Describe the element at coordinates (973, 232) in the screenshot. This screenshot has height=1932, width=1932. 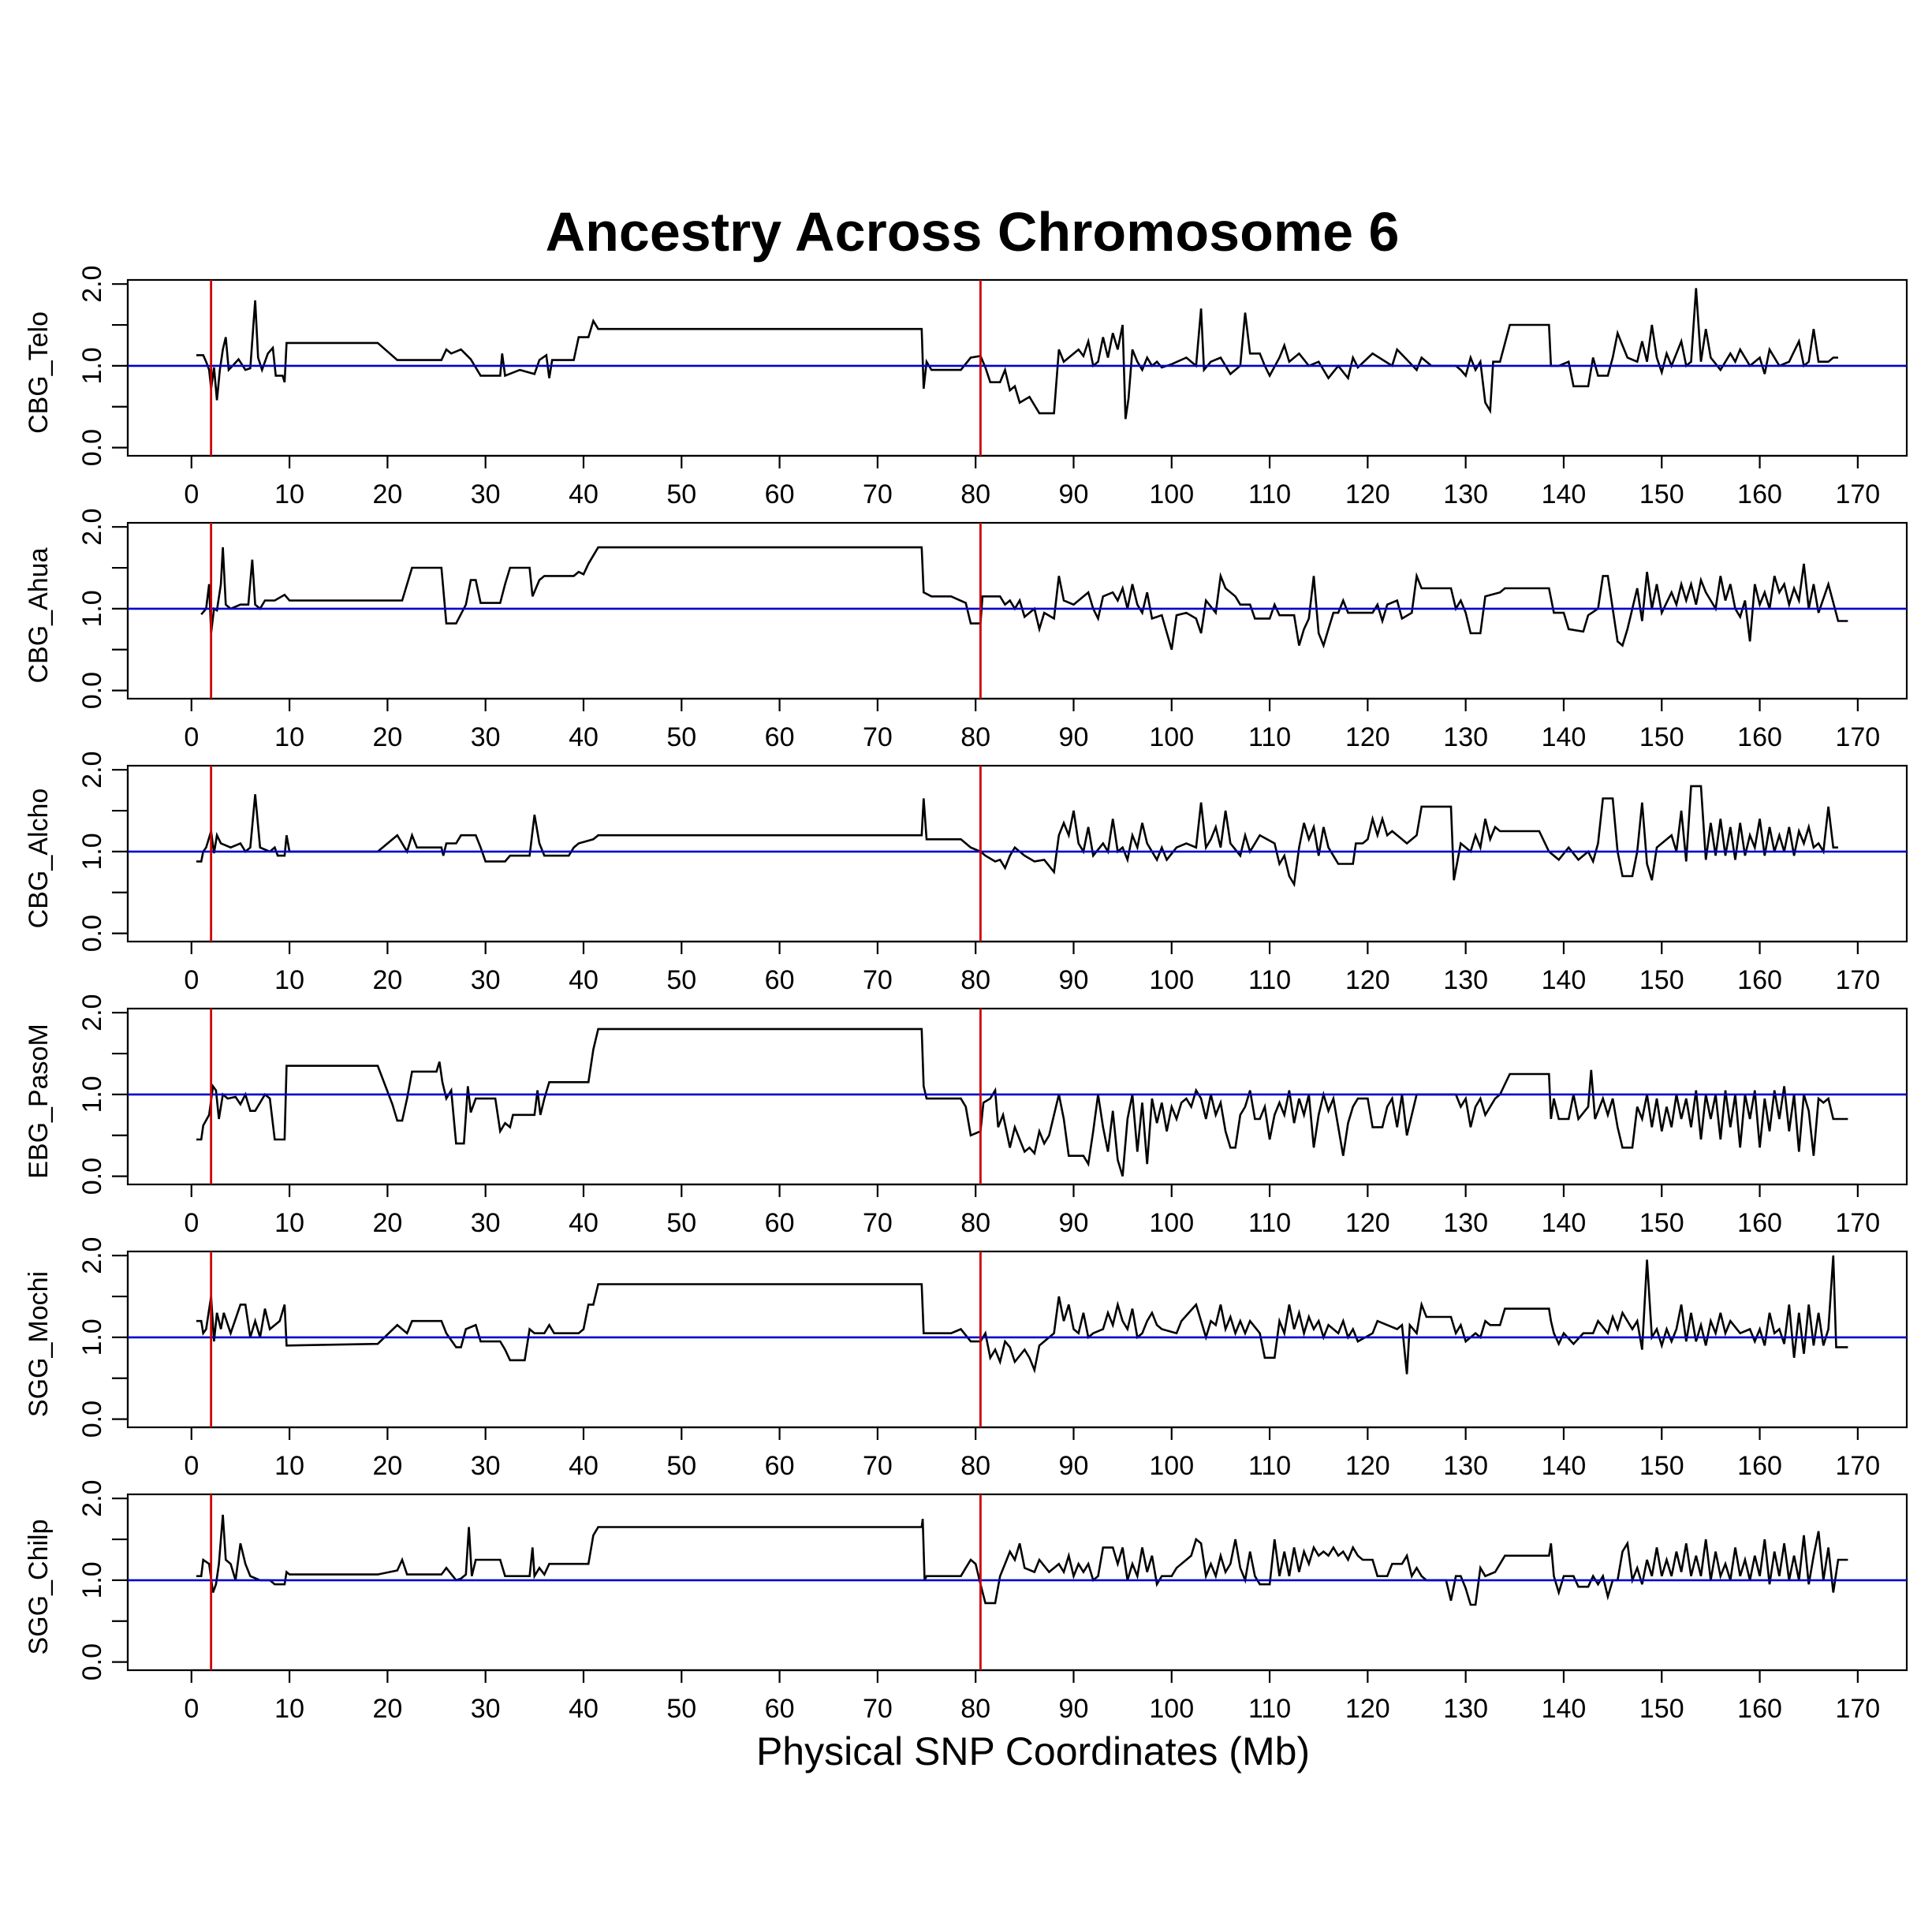
I see `chart-title: Ancestry Across Chromosome 6` at that location.